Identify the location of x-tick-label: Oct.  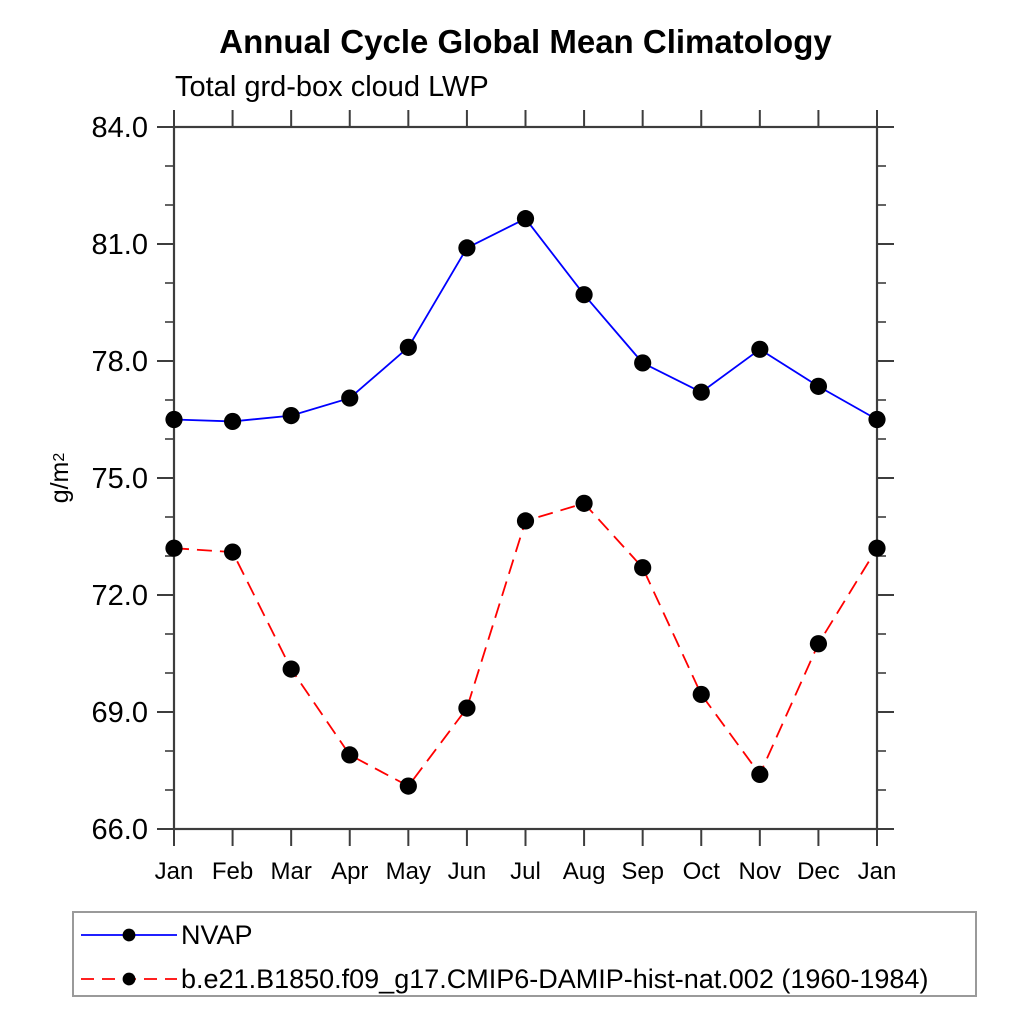
(702, 871).